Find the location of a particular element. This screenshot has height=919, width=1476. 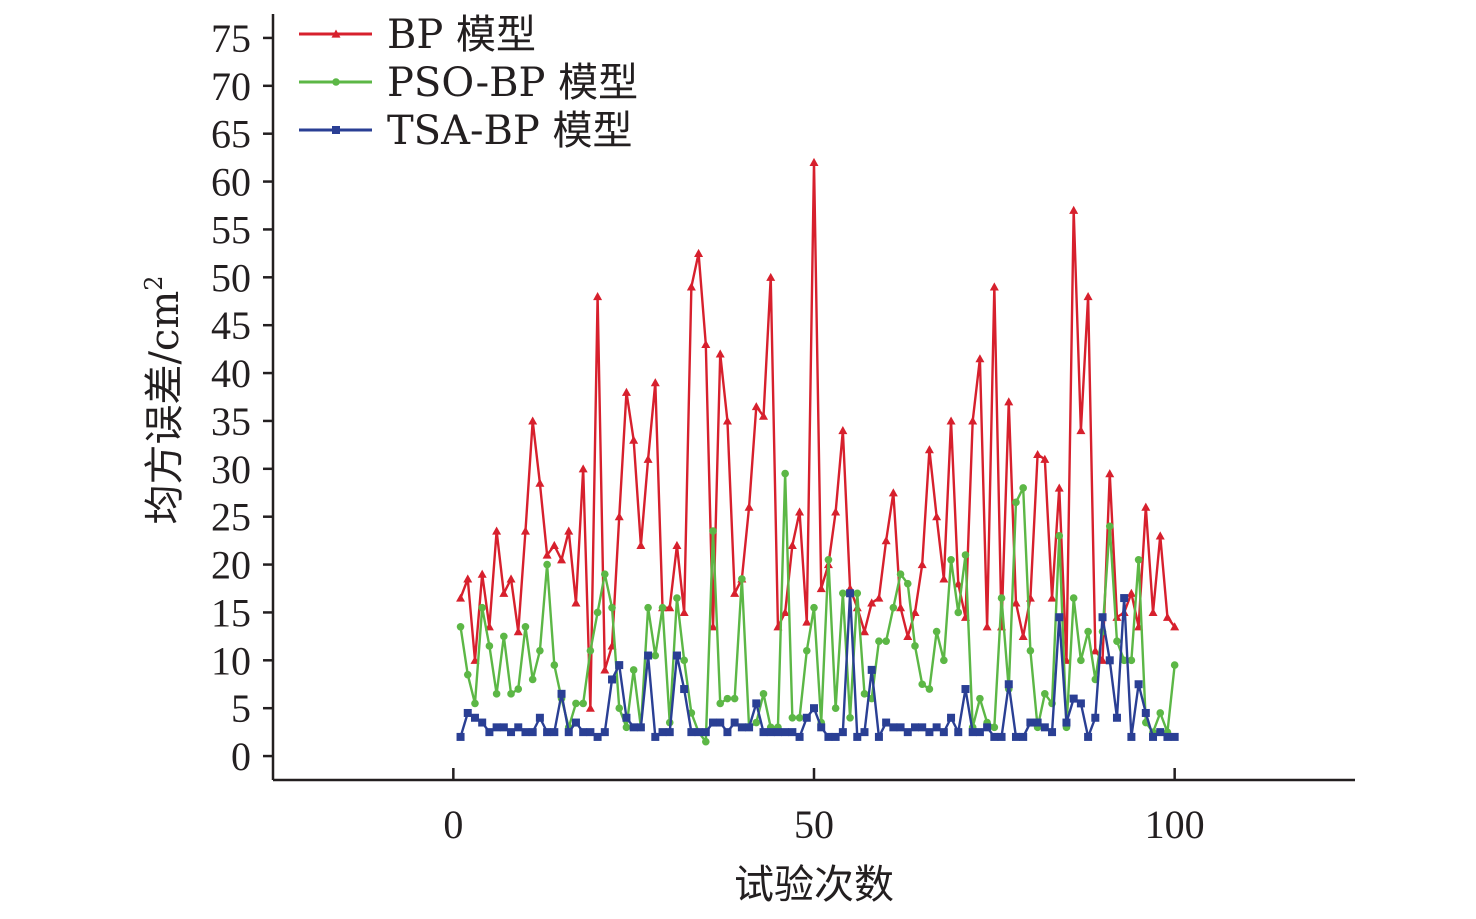

y-tick-label: 75 is located at coordinates (231, 38).